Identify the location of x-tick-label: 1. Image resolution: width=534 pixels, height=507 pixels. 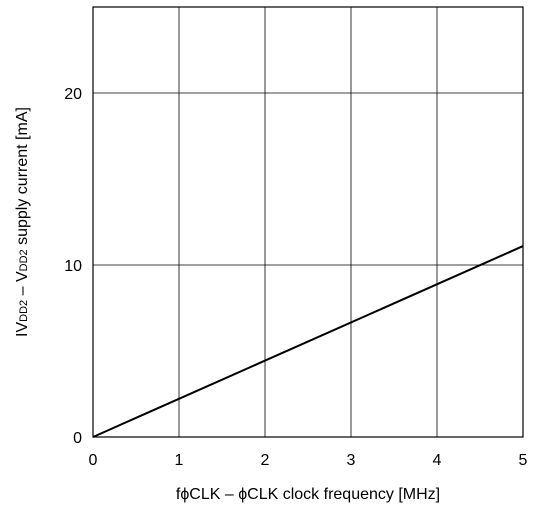
(179, 460).